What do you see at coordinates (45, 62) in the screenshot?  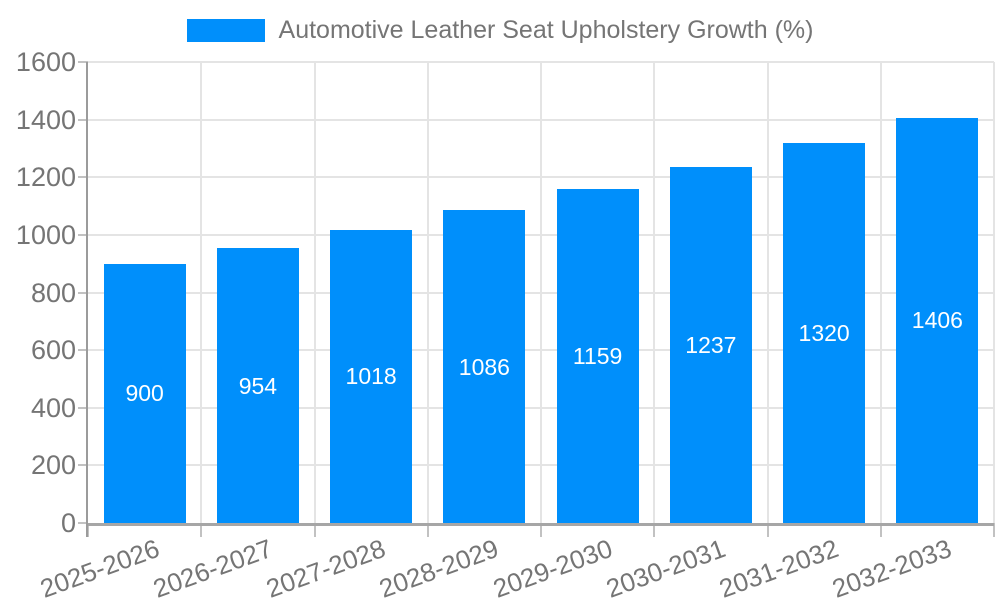 I see `y-axis-label: 1600` at bounding box center [45, 62].